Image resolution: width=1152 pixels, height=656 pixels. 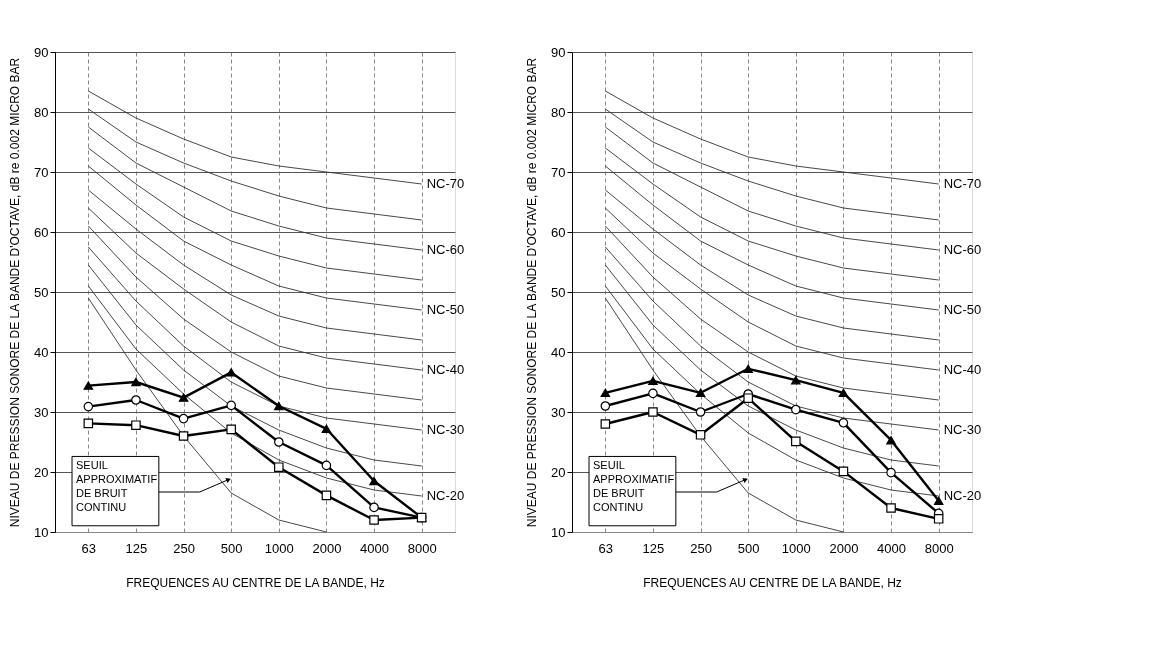 I want to click on y-tick-label: 80, so click(x=558, y=112).